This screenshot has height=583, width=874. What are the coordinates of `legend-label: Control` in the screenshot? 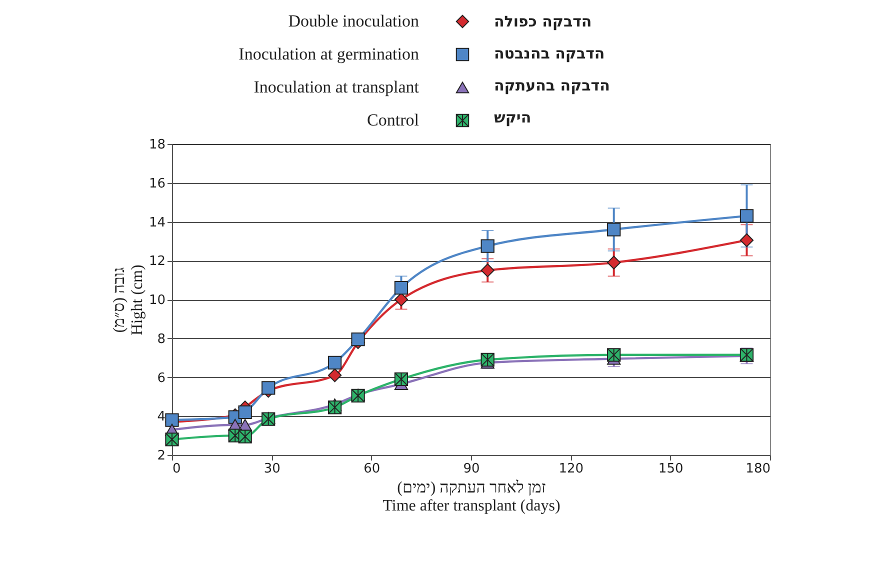 It's located at (393, 120).